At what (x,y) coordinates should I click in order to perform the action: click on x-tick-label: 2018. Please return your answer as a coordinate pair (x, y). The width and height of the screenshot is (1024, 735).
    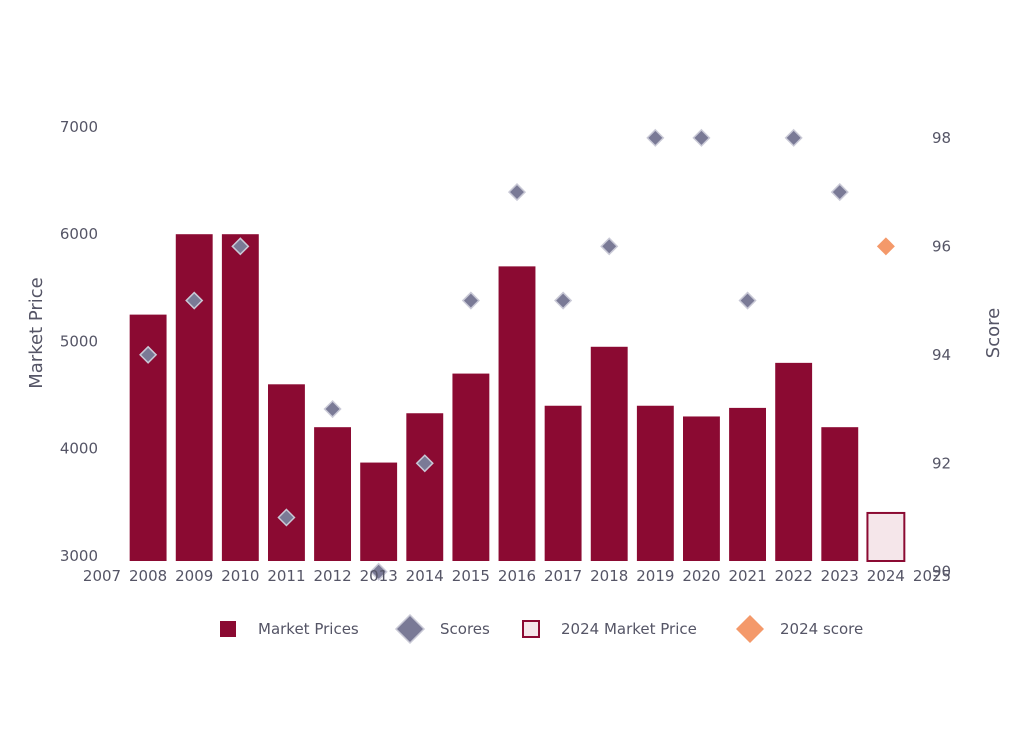
    Looking at the image, I should click on (609, 576).